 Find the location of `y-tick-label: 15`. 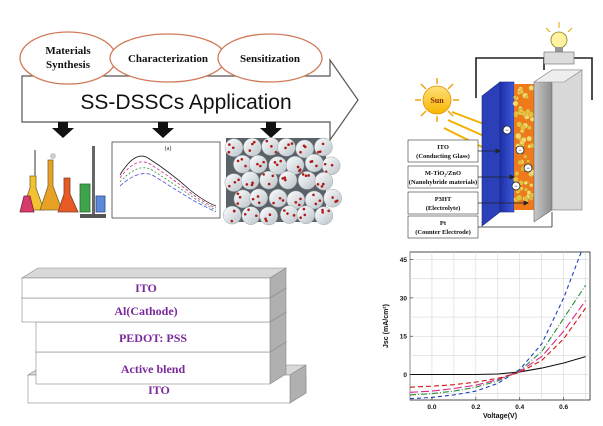

y-tick-label: 15 is located at coordinates (404, 337).